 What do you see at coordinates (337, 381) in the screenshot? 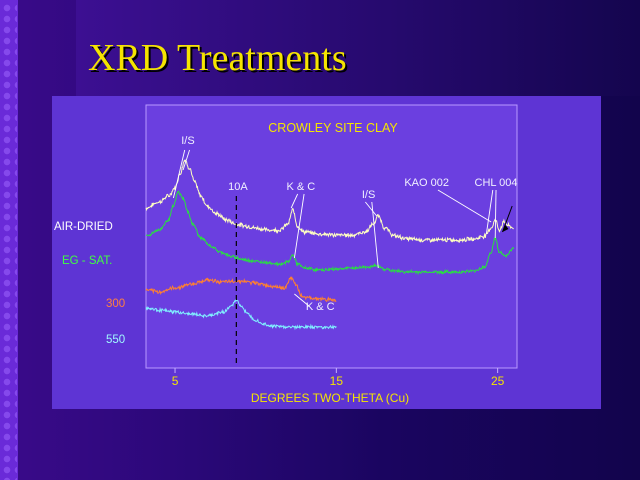
I see `x-tick-label: 15` at bounding box center [337, 381].